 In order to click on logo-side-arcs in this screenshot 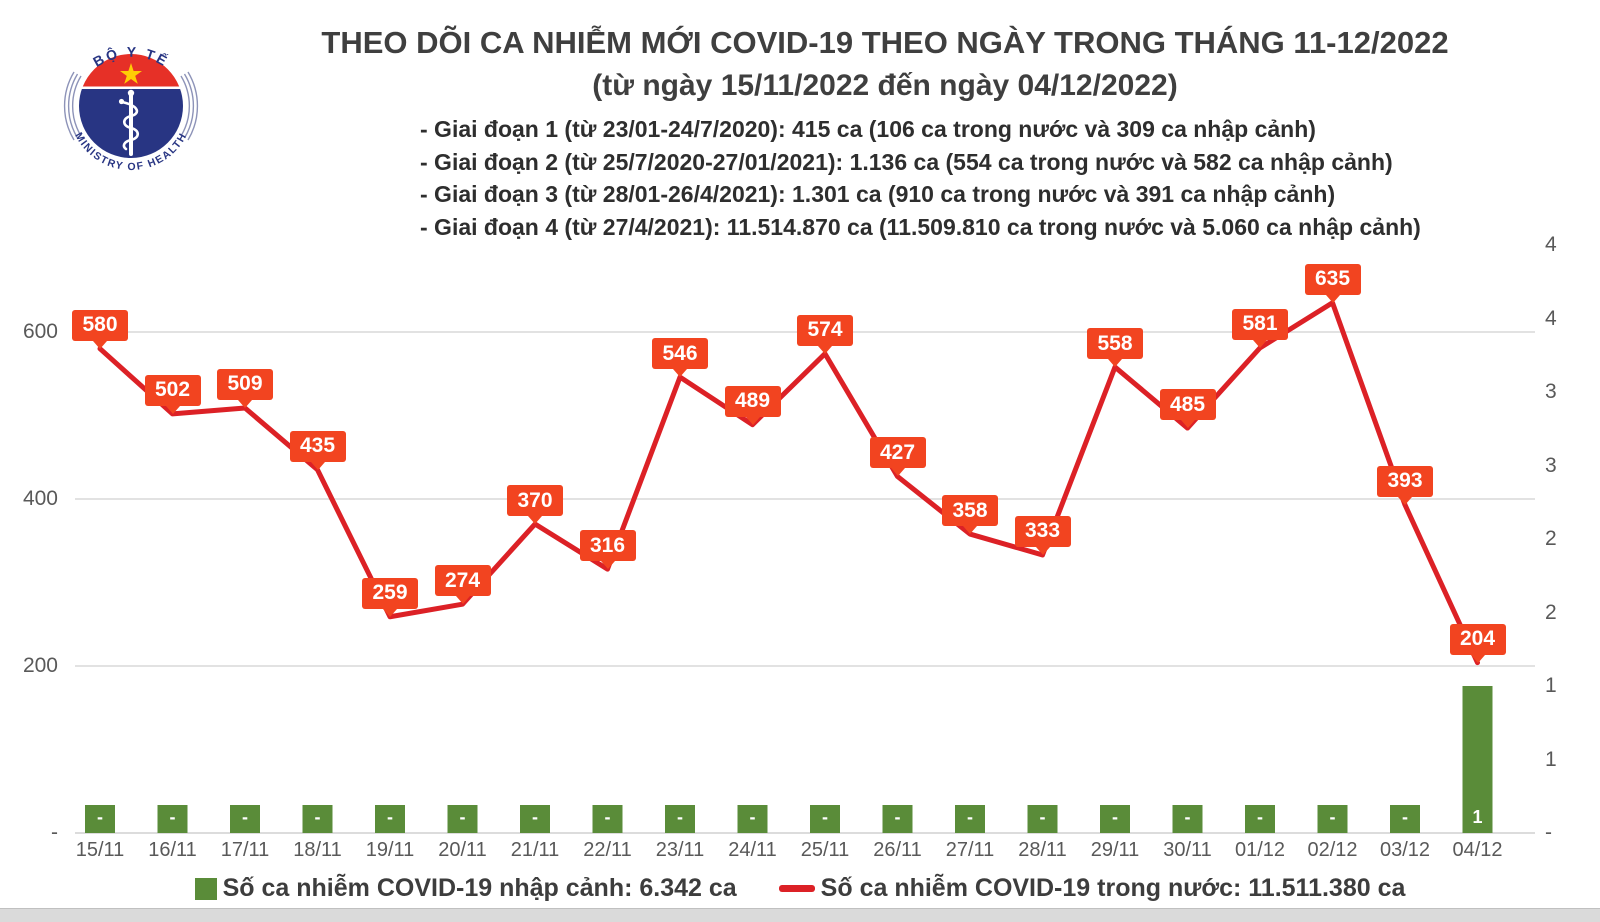, I will do `click(131, 106)`.